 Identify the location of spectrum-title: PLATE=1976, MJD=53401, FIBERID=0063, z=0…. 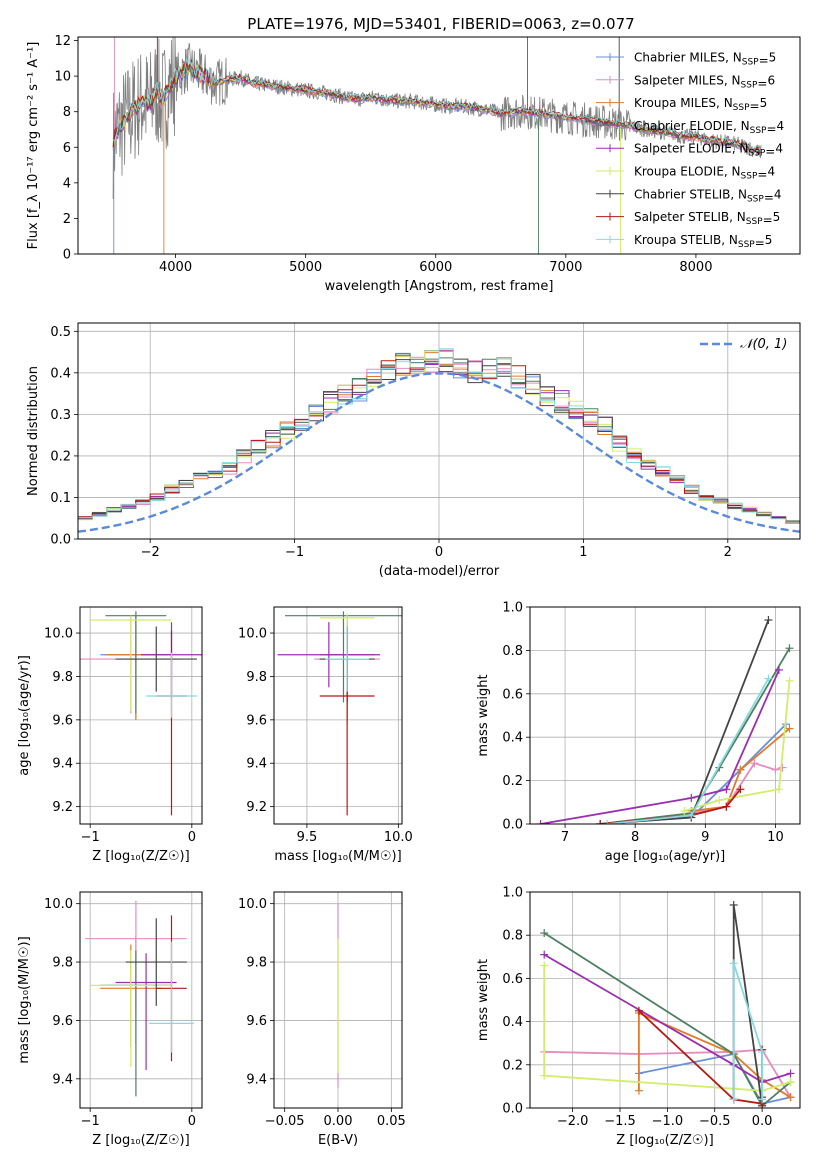
(440, 24).